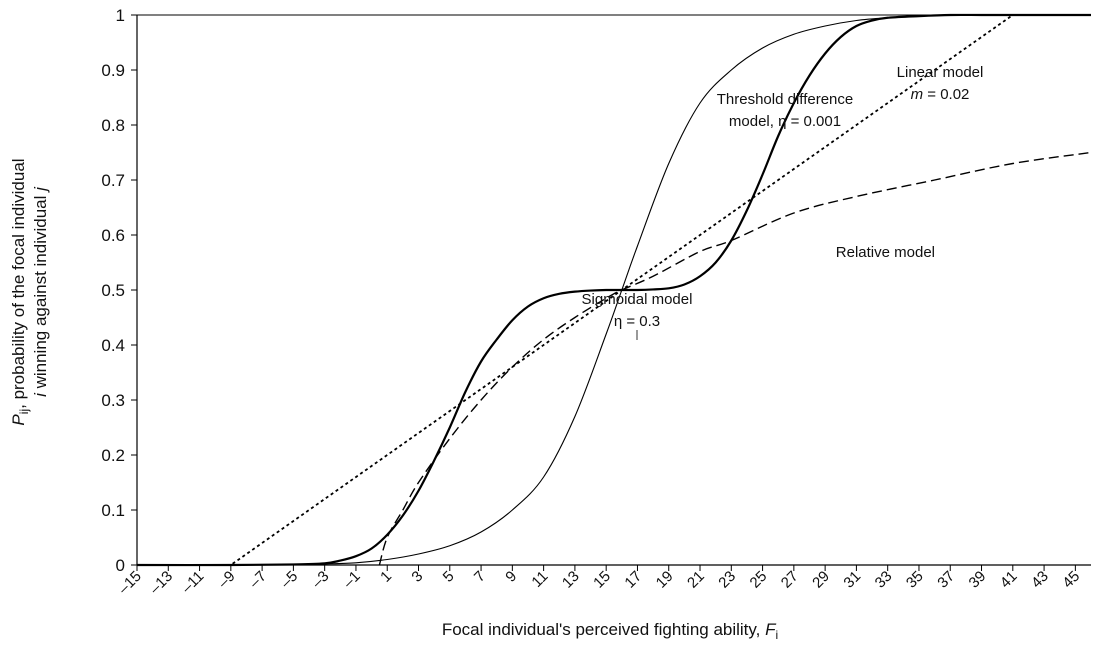  I want to click on y-ticks: 0 0.1 0.2 0.3 0.4 0.5 0.6 0.7 0.8 0.9 1, so click(119, 290).